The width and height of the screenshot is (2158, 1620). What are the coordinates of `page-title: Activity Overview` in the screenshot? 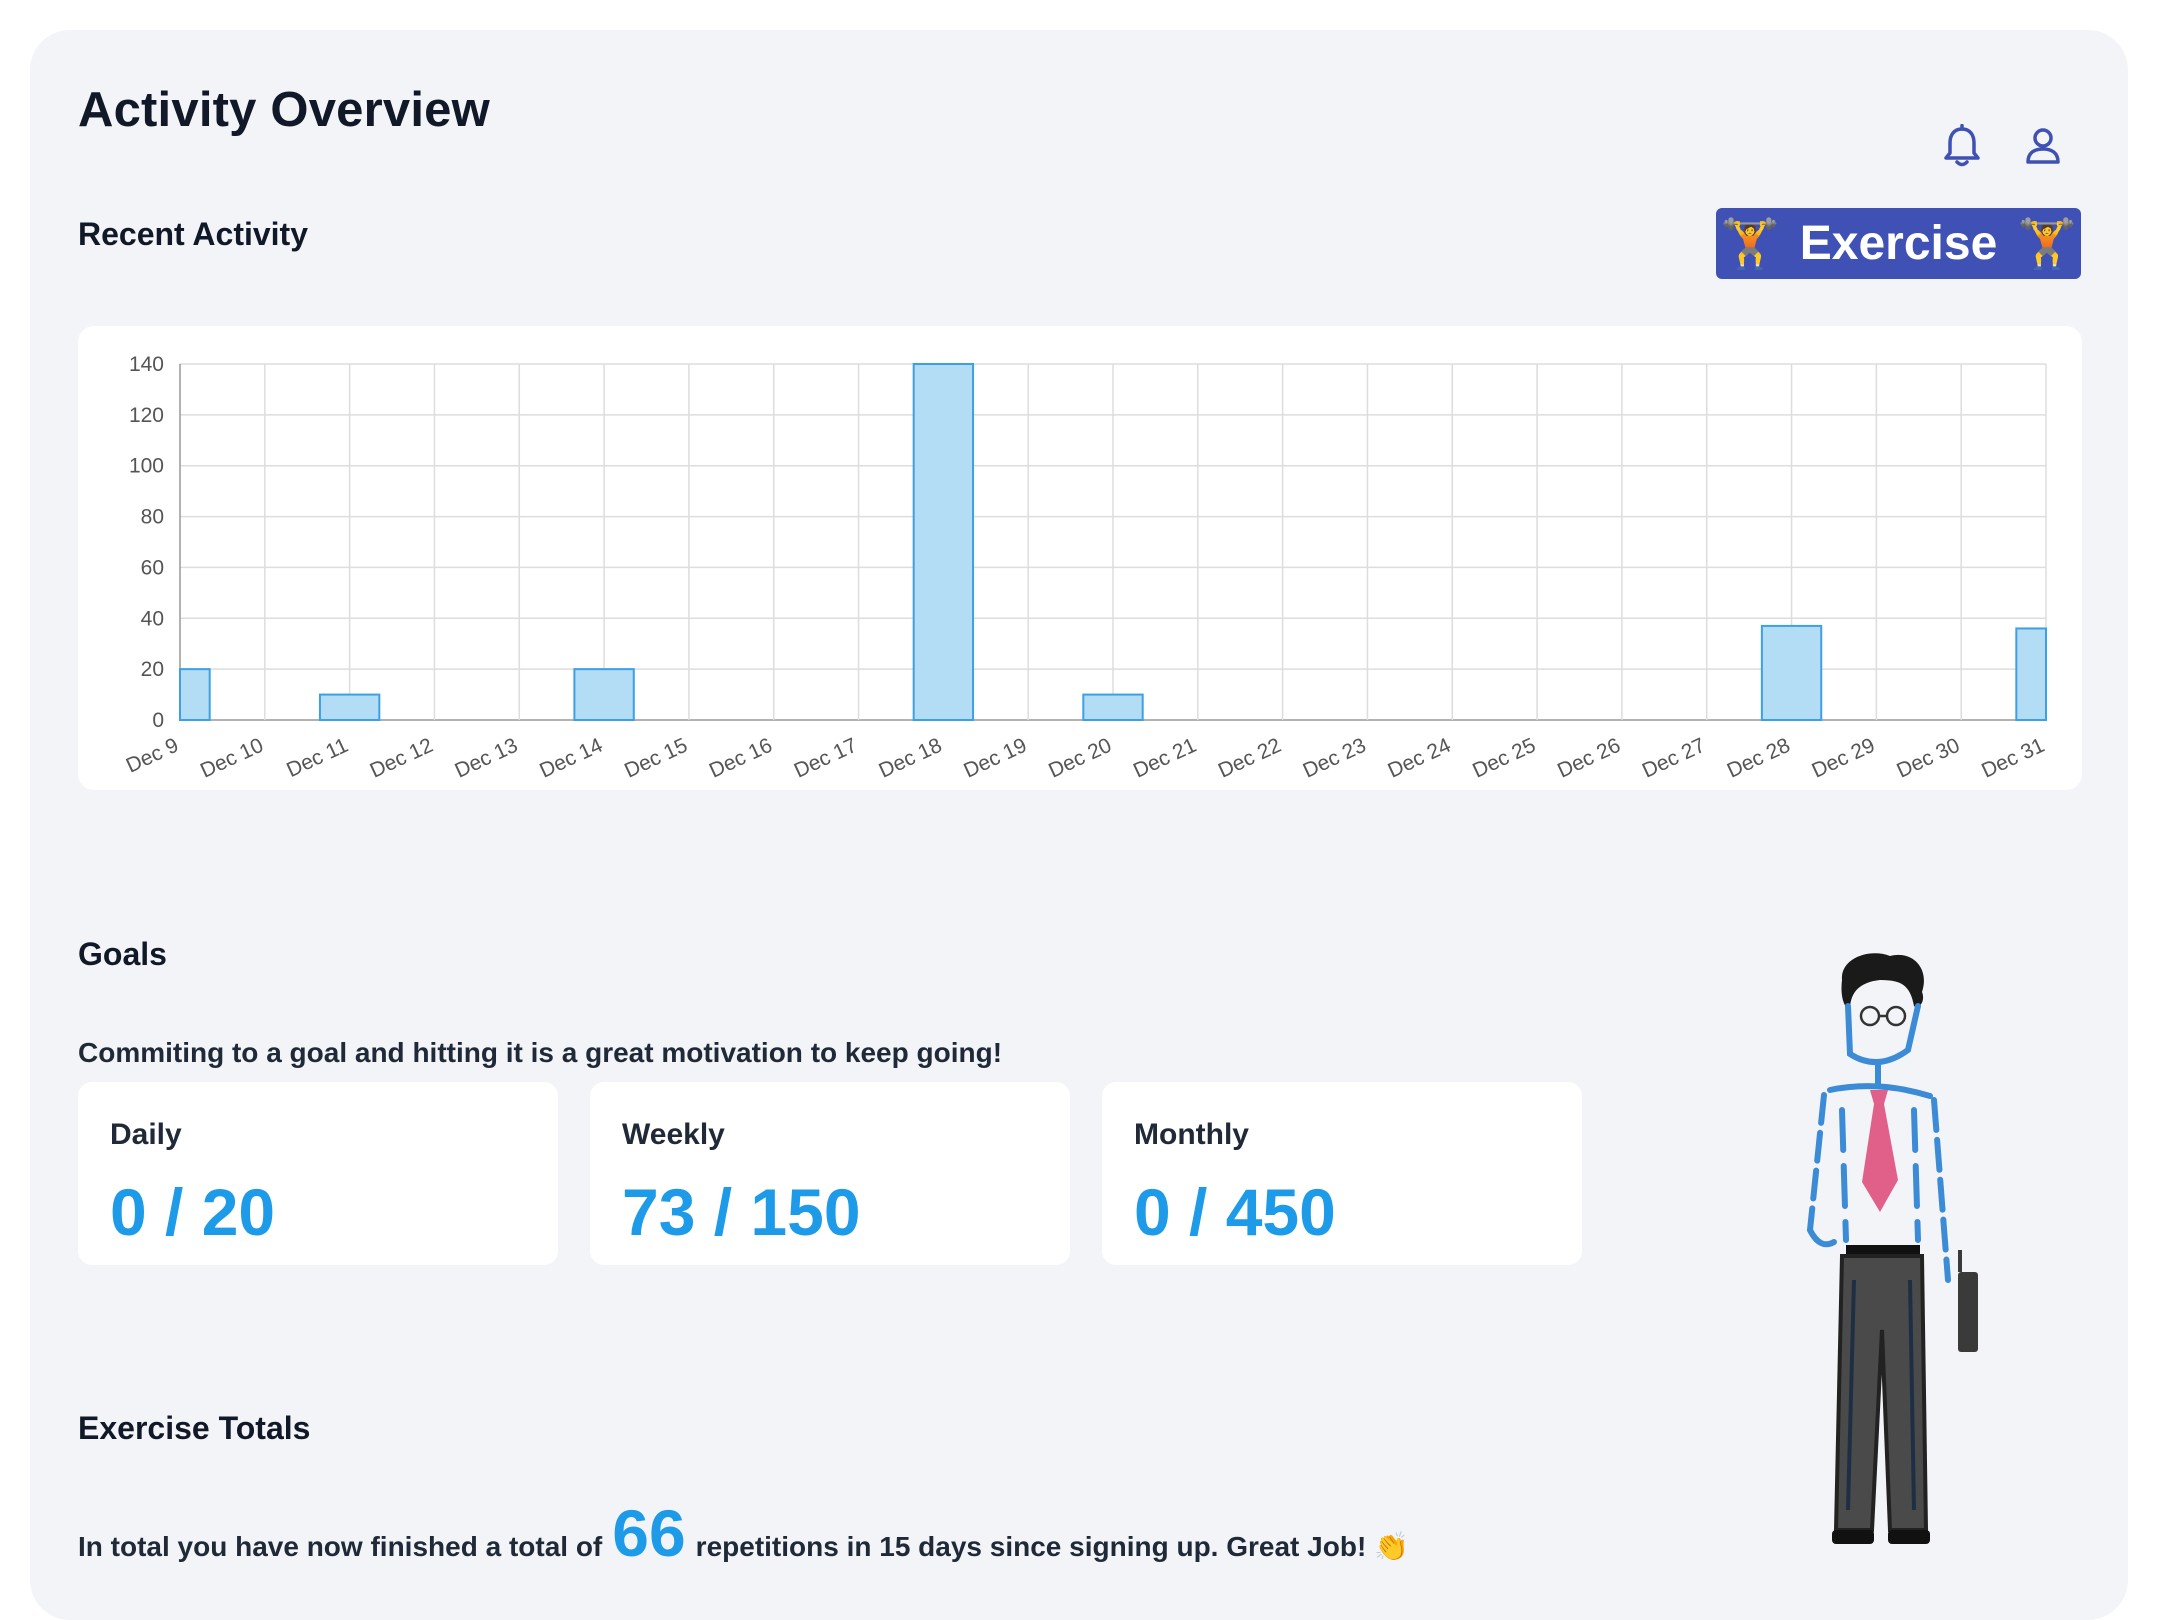 It's located at (284, 110).